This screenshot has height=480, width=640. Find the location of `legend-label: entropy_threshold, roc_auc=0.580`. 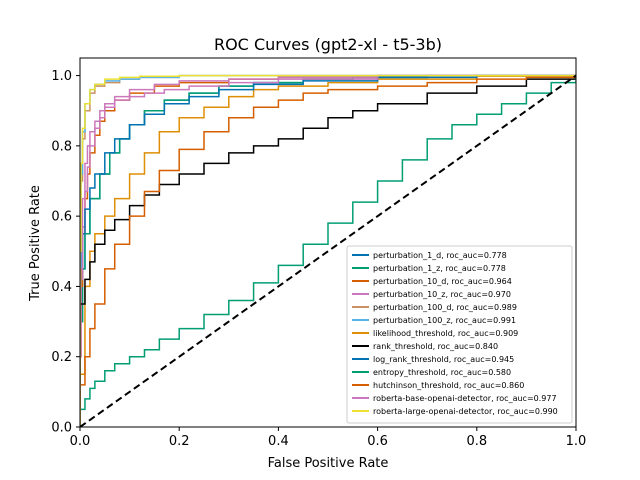

legend-label: entropy_threshold, roc_auc=0.580 is located at coordinates (442, 372).